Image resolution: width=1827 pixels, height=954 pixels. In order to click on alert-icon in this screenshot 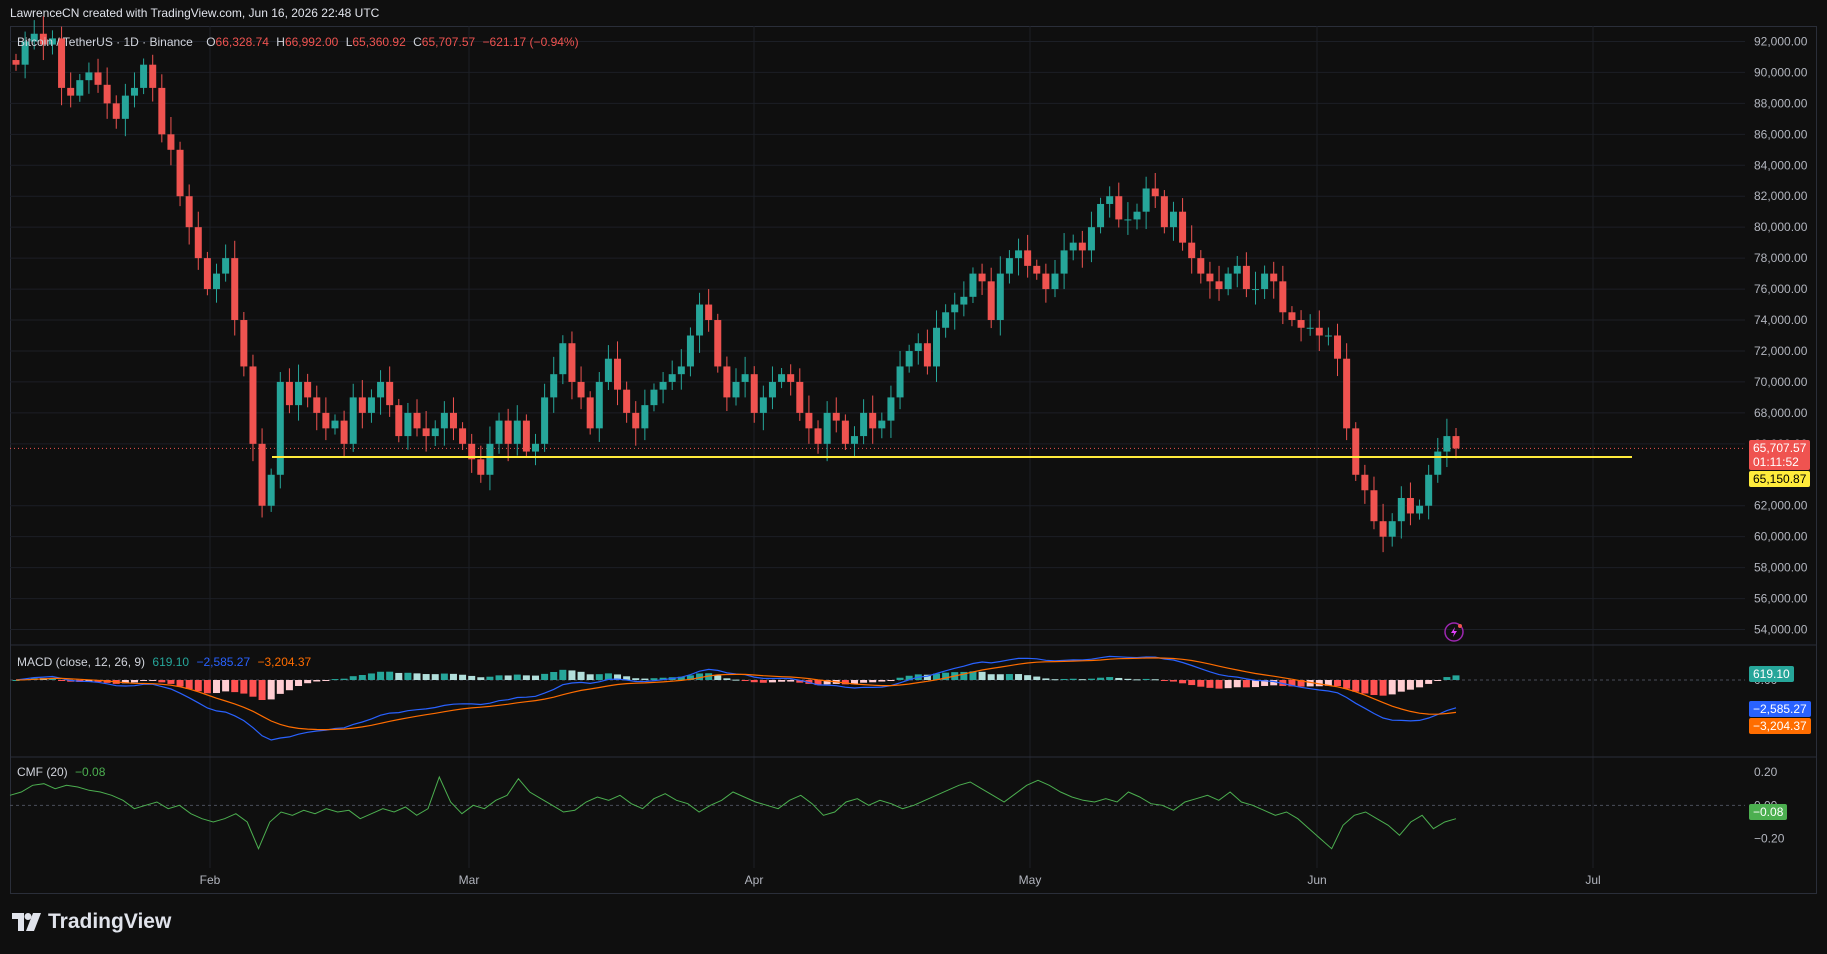, I will do `click(1454, 632)`.